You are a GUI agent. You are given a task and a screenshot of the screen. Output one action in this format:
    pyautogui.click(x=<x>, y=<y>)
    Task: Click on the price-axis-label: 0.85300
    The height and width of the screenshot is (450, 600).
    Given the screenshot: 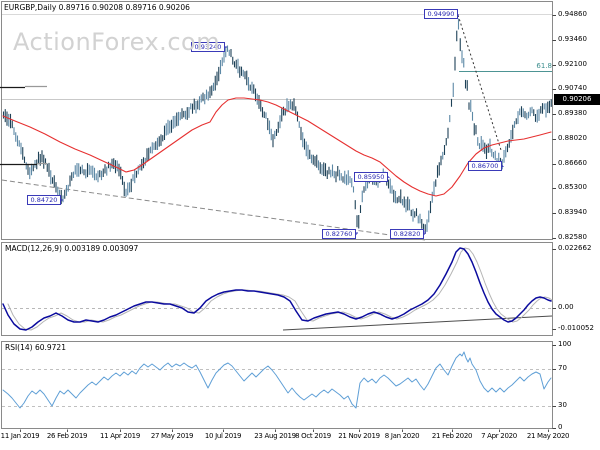 What is the action you would take?
    pyautogui.click(x=572, y=187)
    